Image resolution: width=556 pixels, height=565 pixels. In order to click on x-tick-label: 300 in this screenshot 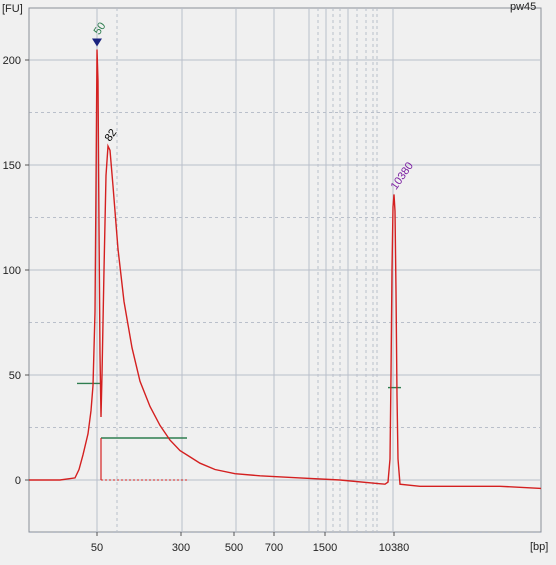, I will do `click(181, 548)`.